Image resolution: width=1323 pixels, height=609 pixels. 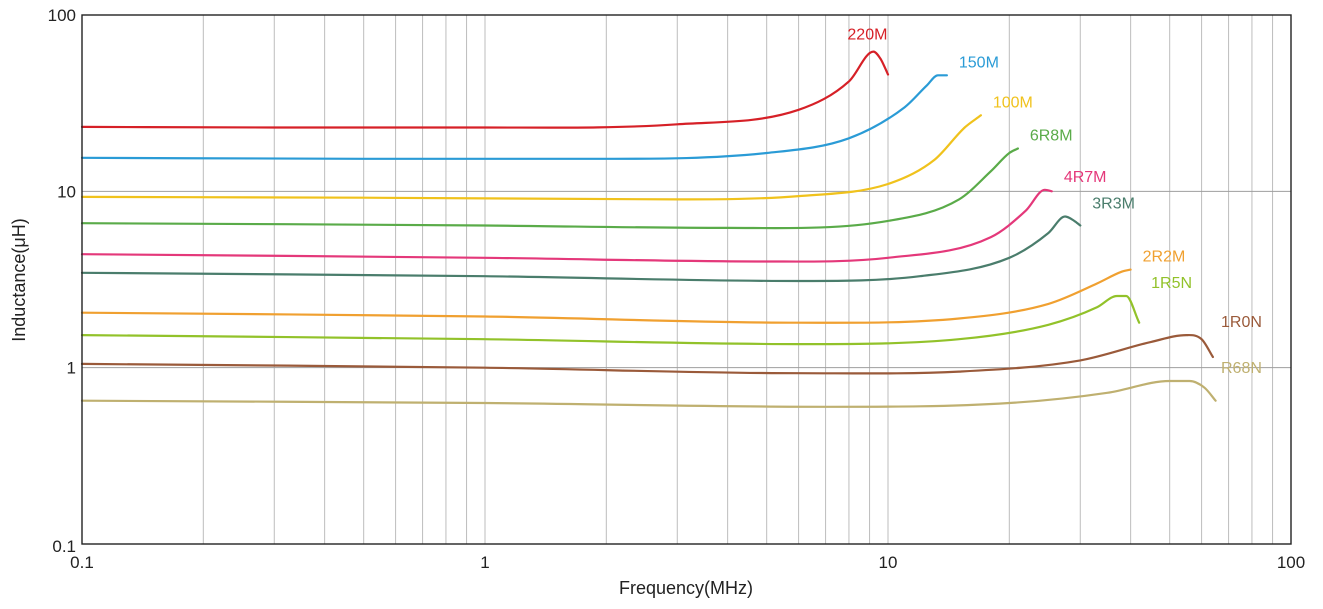 What do you see at coordinates (610, 320) in the screenshot?
I see `series-line-1r5n` at bounding box center [610, 320].